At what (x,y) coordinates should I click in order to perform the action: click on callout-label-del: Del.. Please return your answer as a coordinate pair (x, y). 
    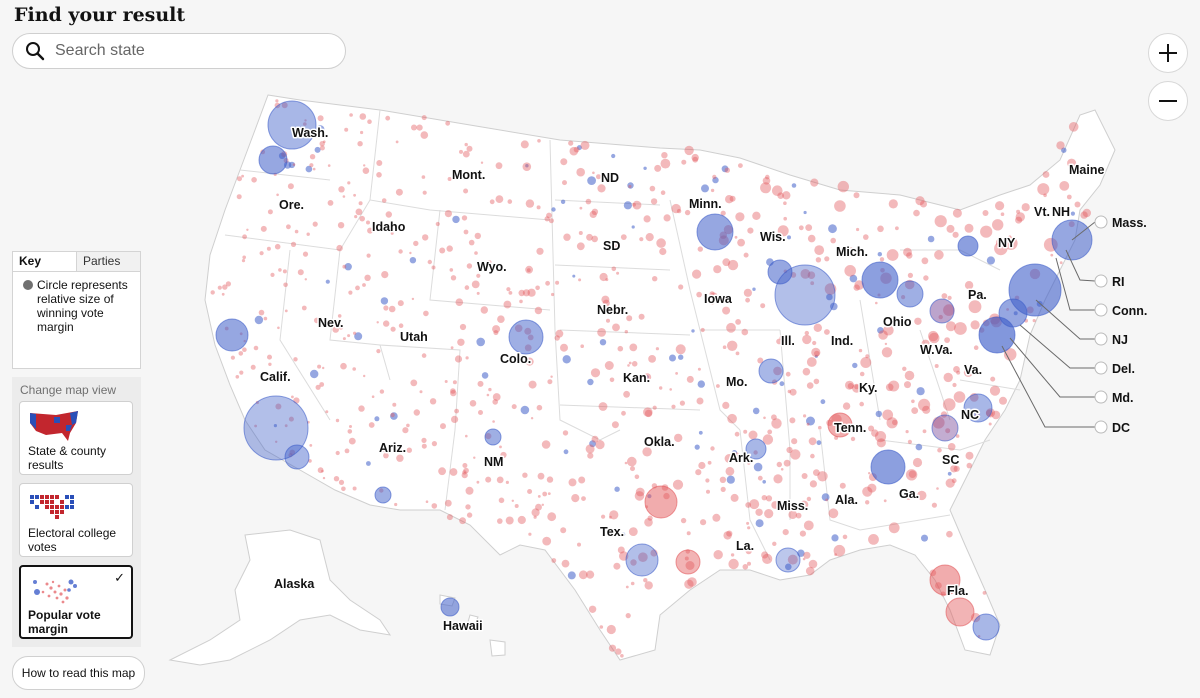
    Looking at the image, I should click on (1123, 369).